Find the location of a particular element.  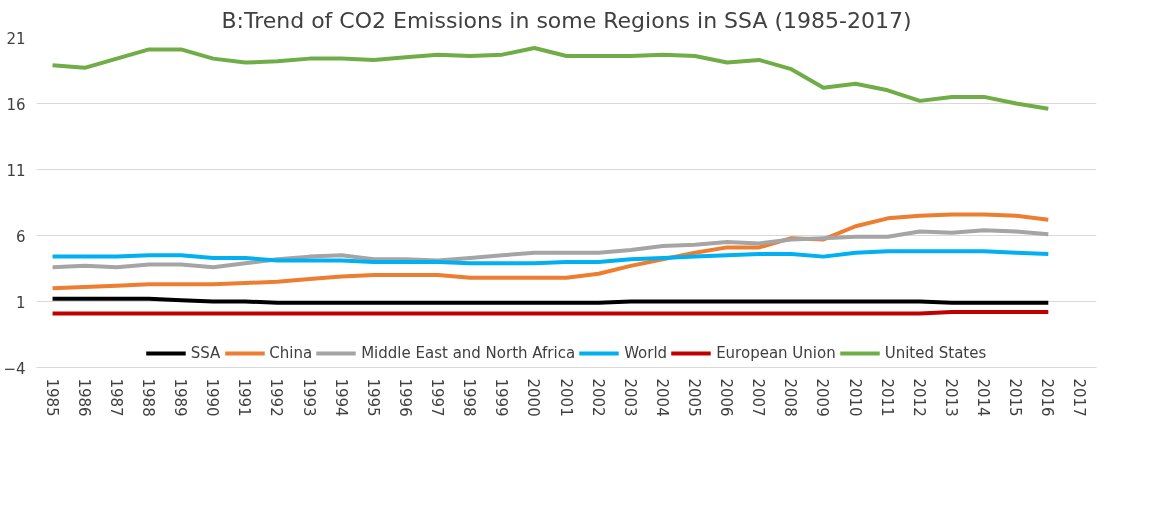

x-tick-label: 2001 is located at coordinates (565, 397).